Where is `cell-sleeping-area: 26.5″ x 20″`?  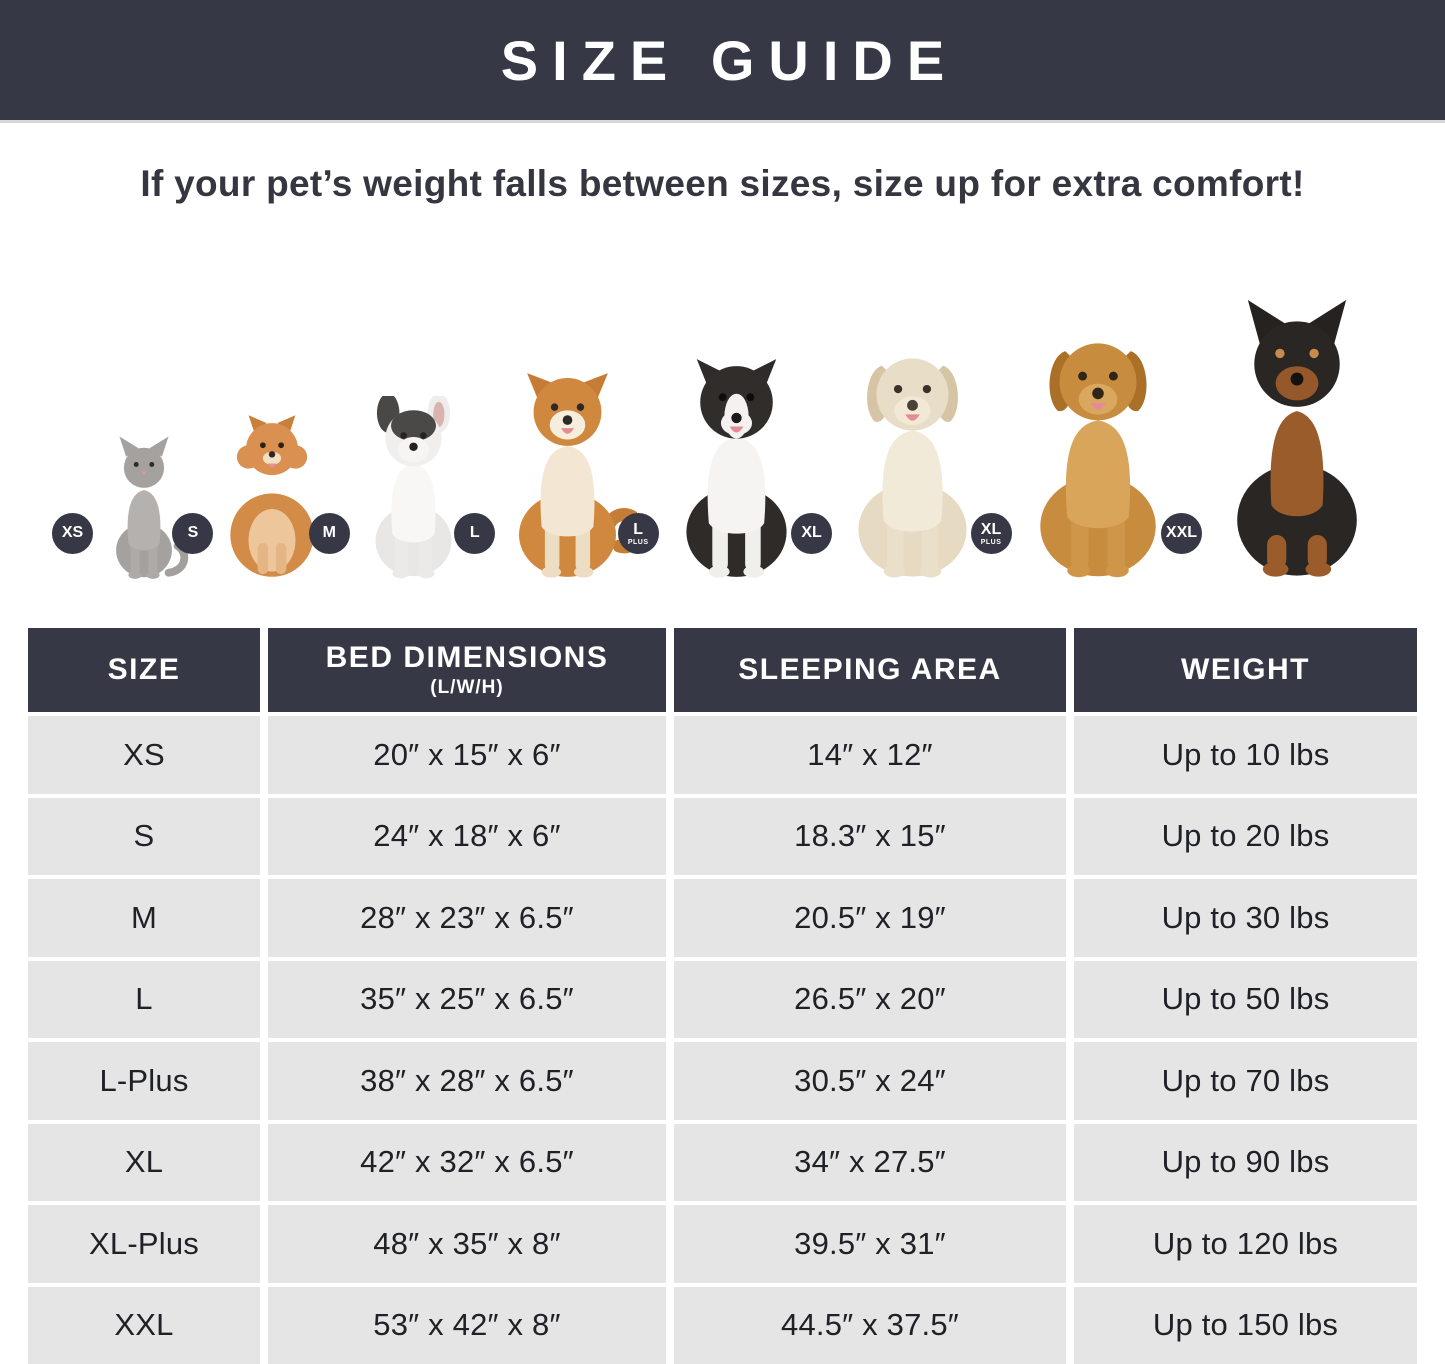 cell-sleeping-area: 26.5″ x 20″ is located at coordinates (870, 999).